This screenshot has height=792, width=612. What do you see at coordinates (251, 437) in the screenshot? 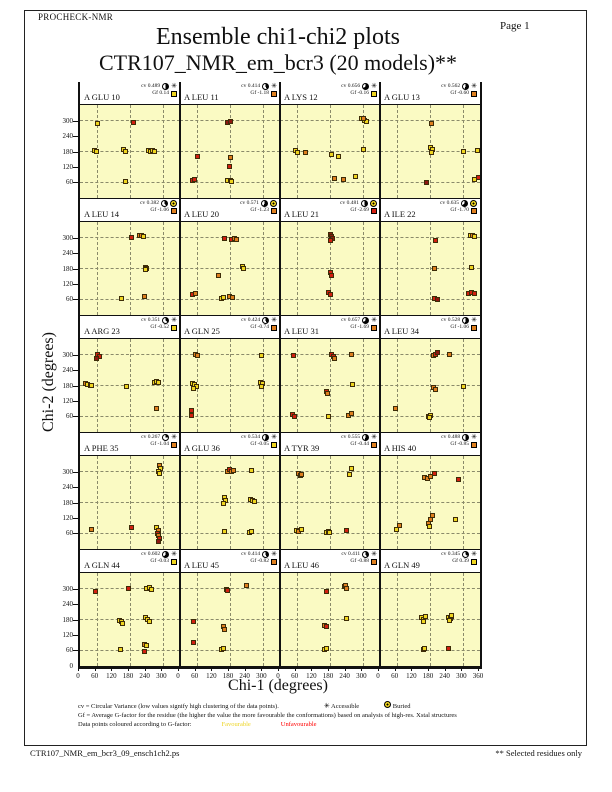
I see `cv-value: cv 0.534` at bounding box center [251, 437].